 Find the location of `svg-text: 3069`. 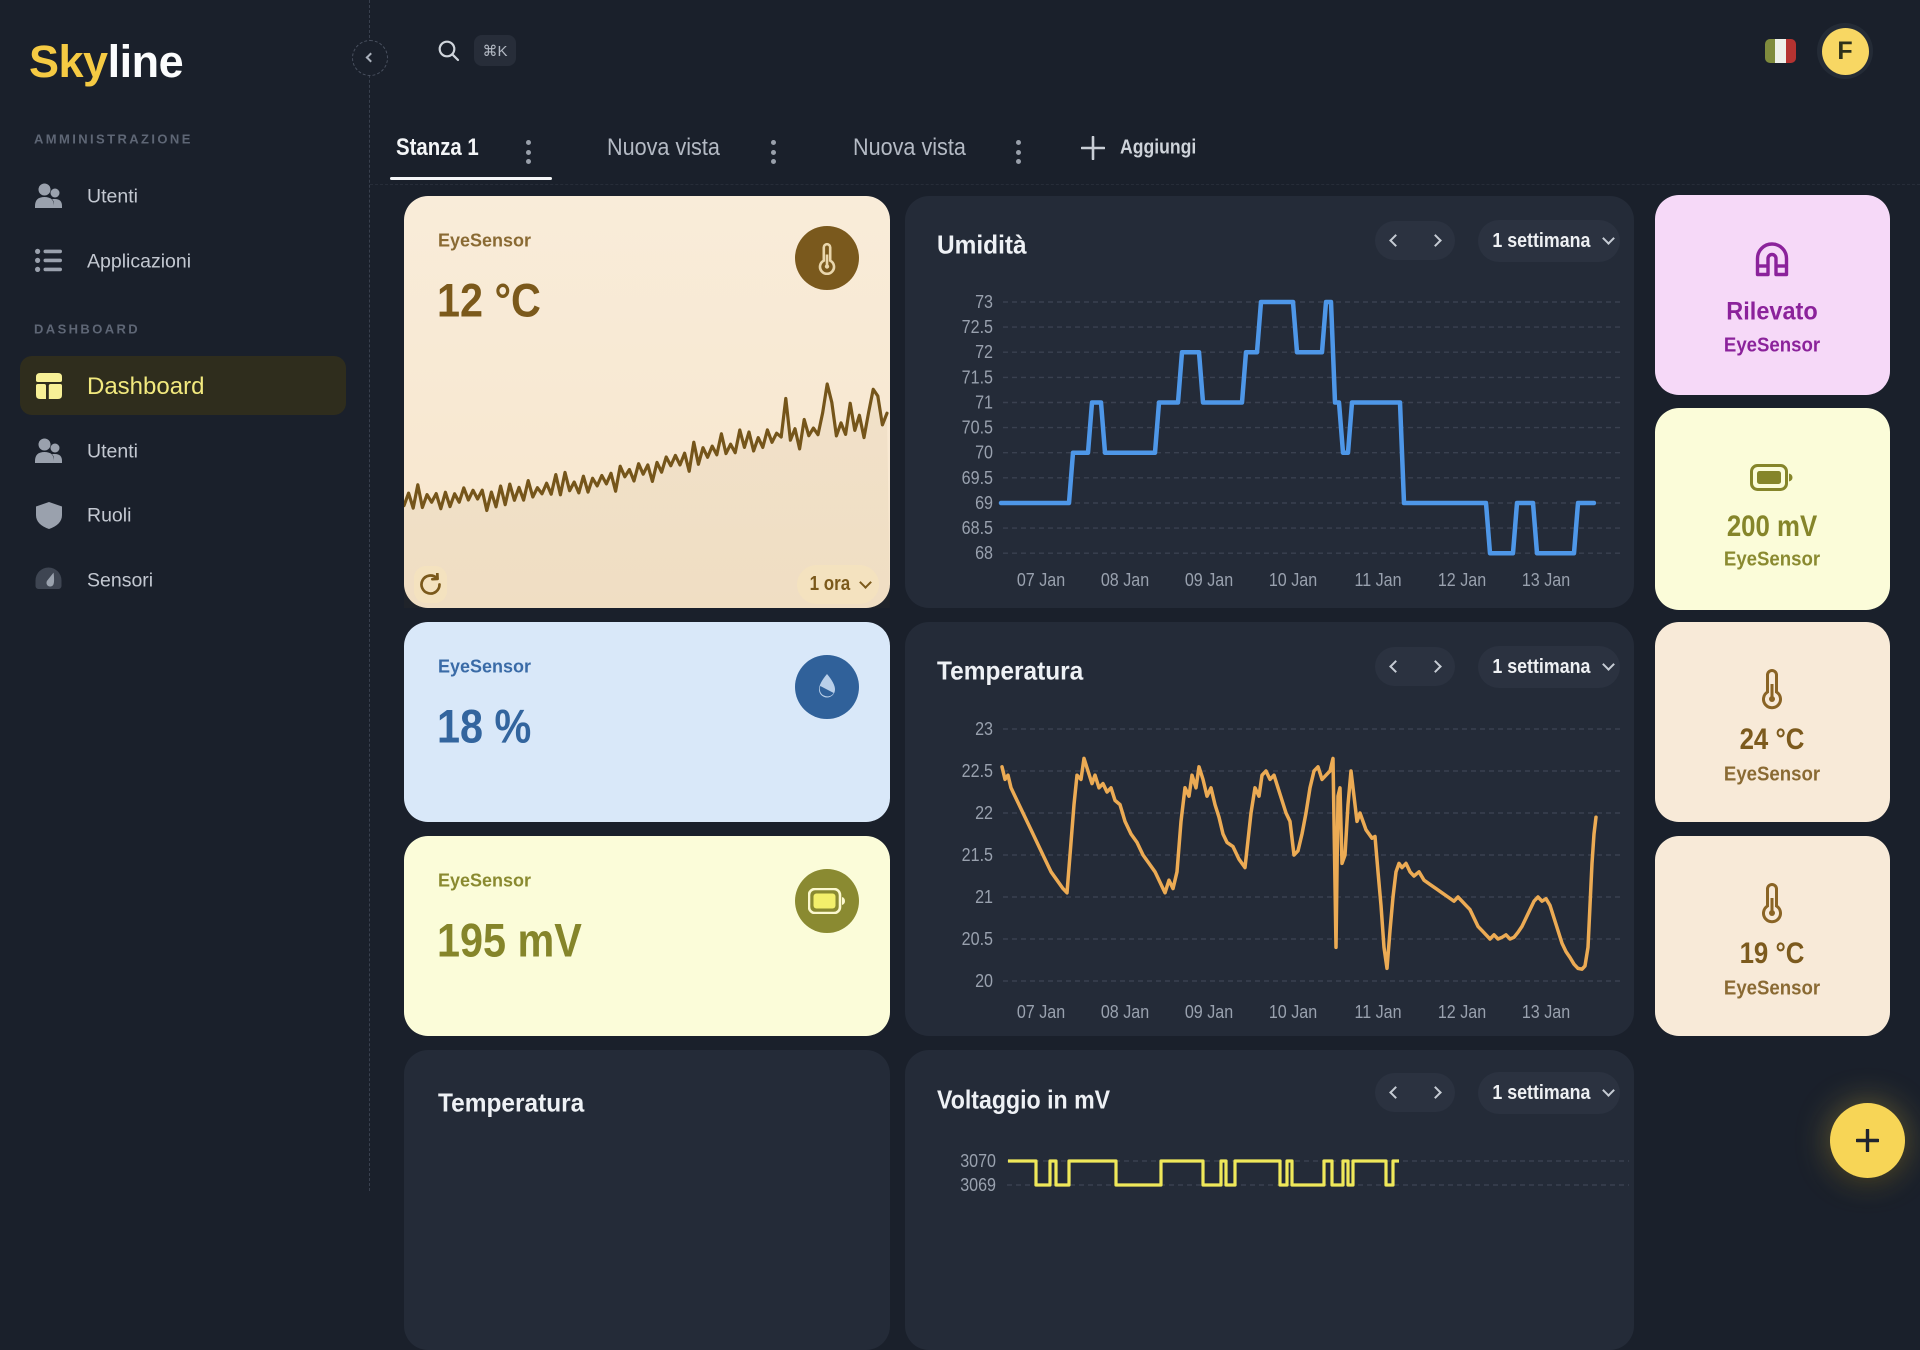

svg-text: 3069 is located at coordinates (978, 1182).